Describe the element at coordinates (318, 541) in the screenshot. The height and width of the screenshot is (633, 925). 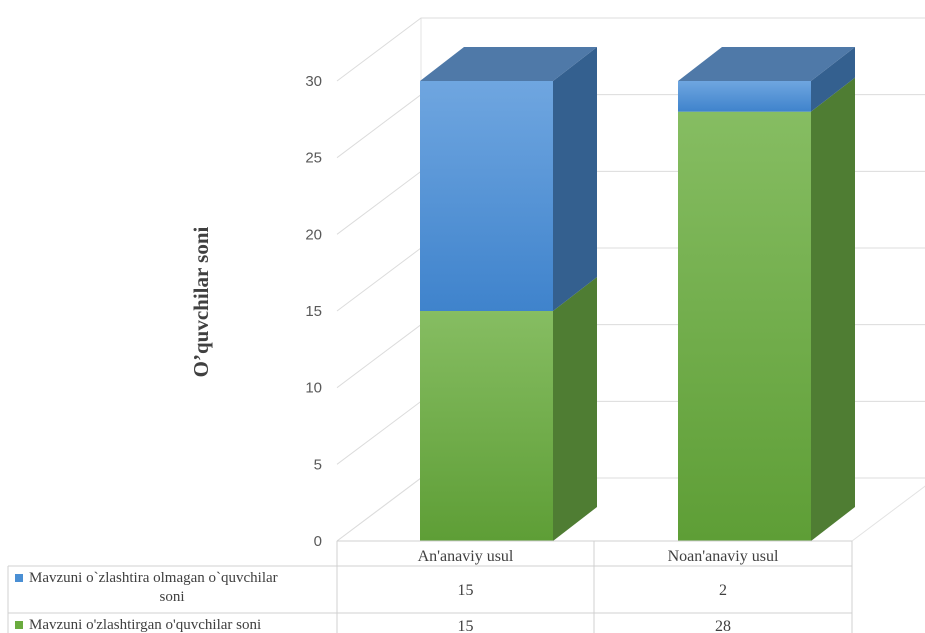
I see `y-tick-label: 0` at that location.